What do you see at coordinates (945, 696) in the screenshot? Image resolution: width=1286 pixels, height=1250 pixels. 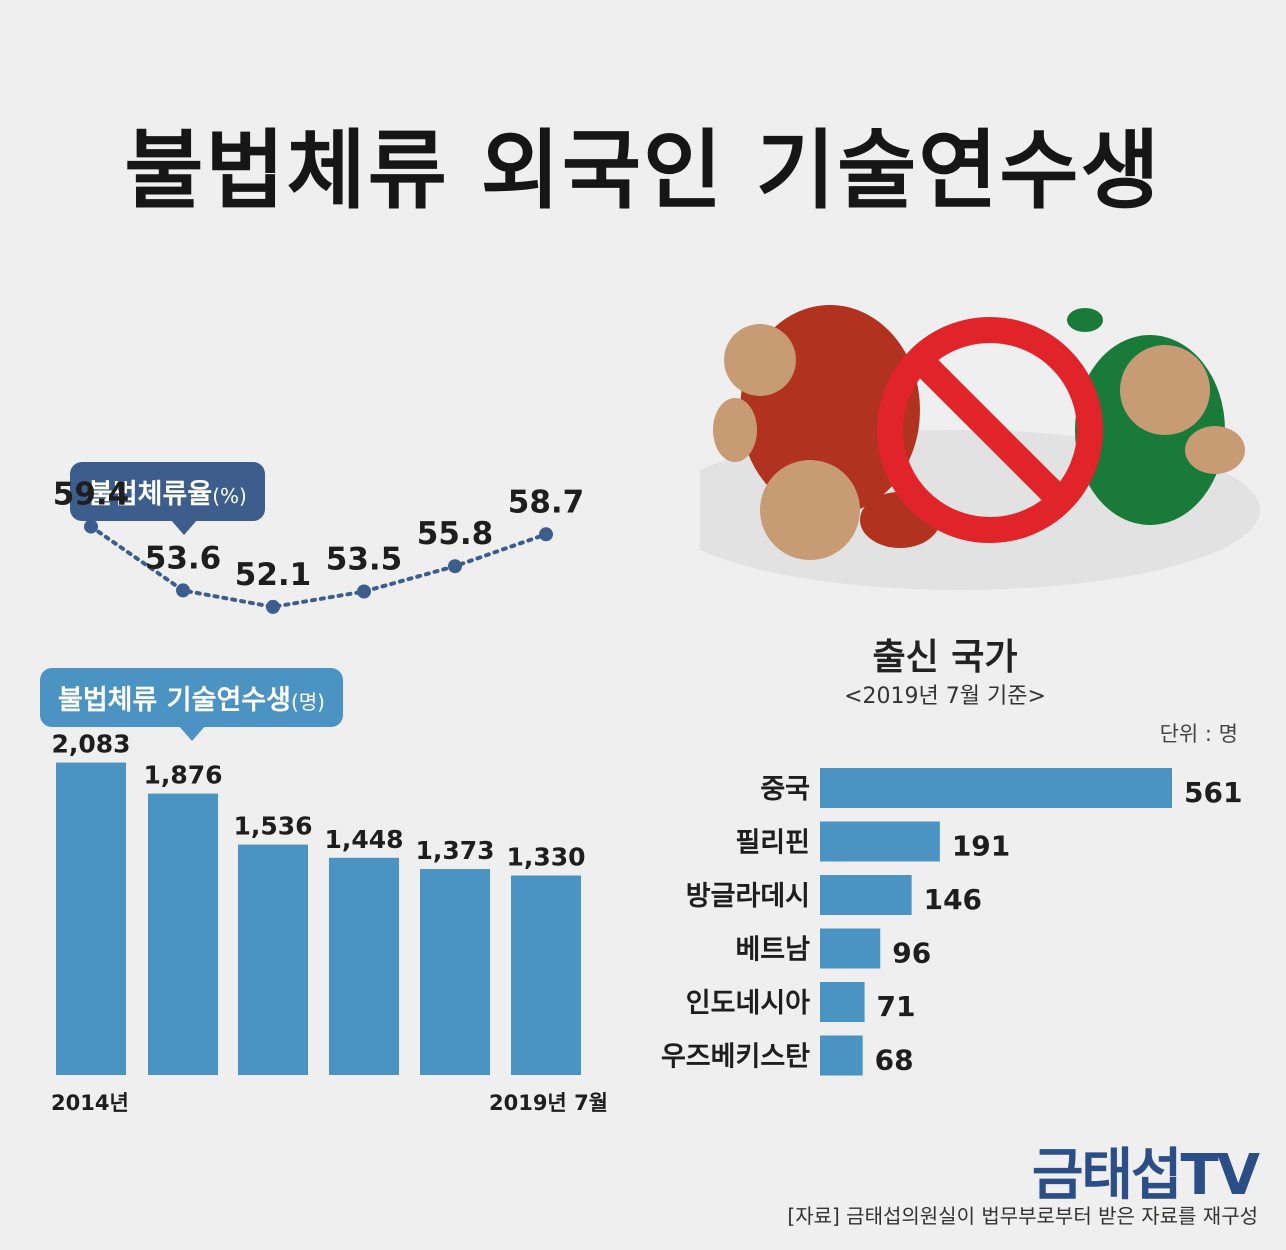 I see `country-chart-subtitle: <2019년 7월 기준>` at bounding box center [945, 696].